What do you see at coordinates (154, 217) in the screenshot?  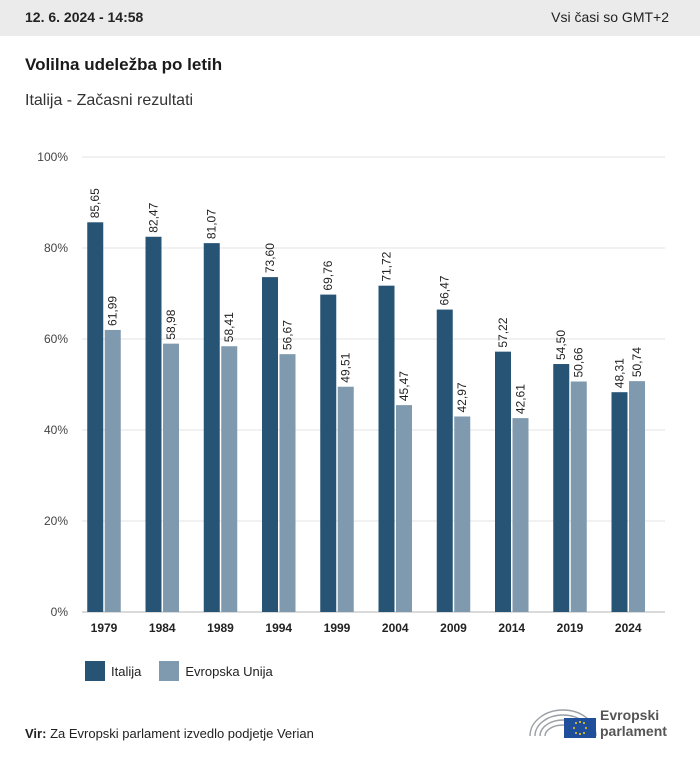 I see `data-label: 82,47` at bounding box center [154, 217].